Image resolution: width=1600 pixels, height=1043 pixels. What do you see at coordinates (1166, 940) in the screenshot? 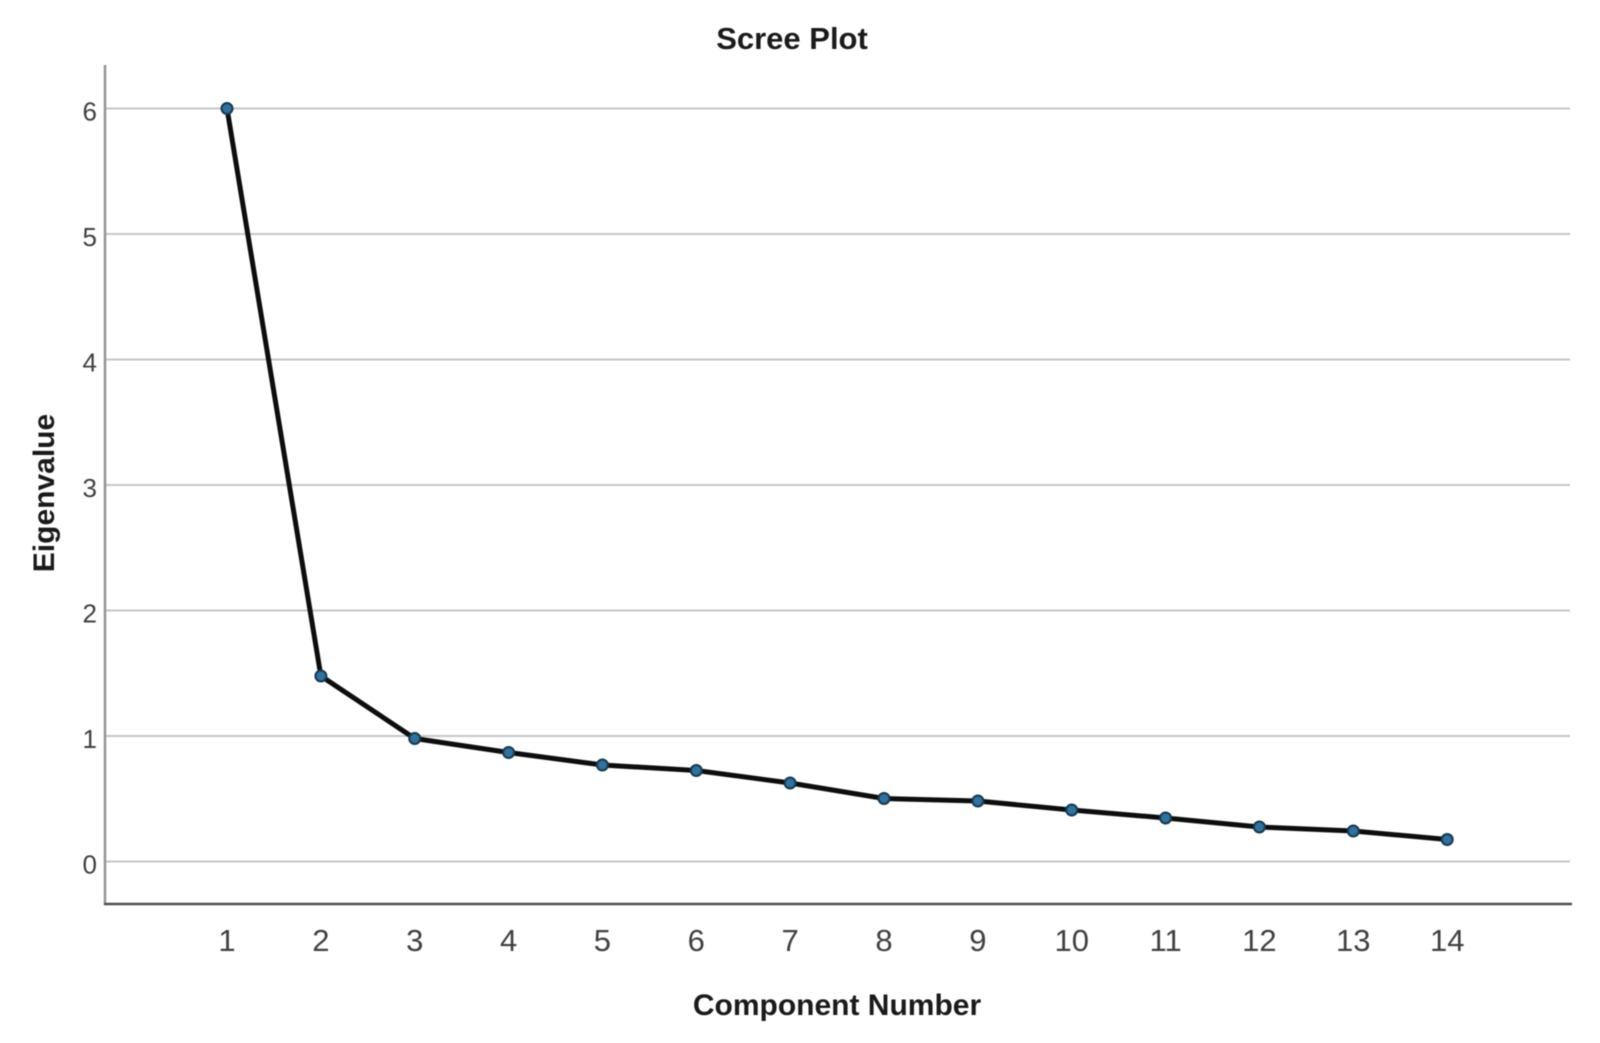
I see `svg-text: 11` at bounding box center [1166, 940].